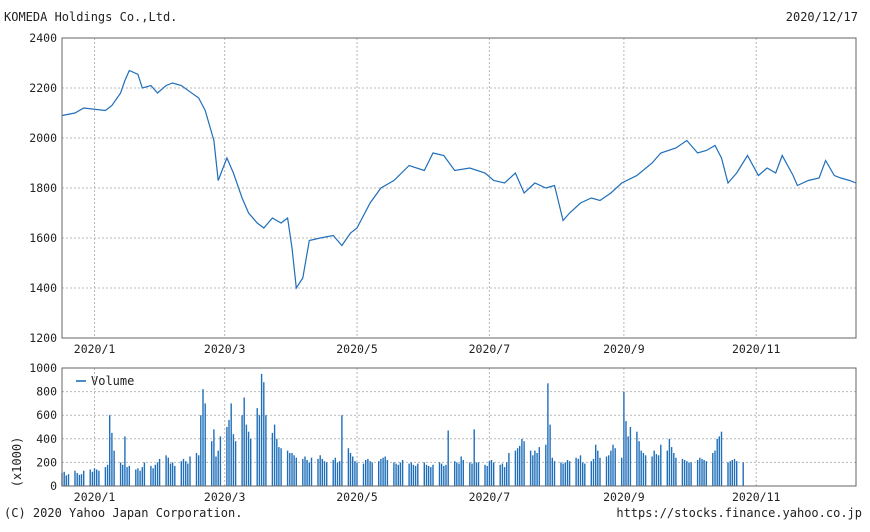 The height and width of the screenshot is (532, 870). What do you see at coordinates (225, 349) in the screenshot?
I see `price-x-tick-label: 2020/3` at bounding box center [225, 349].